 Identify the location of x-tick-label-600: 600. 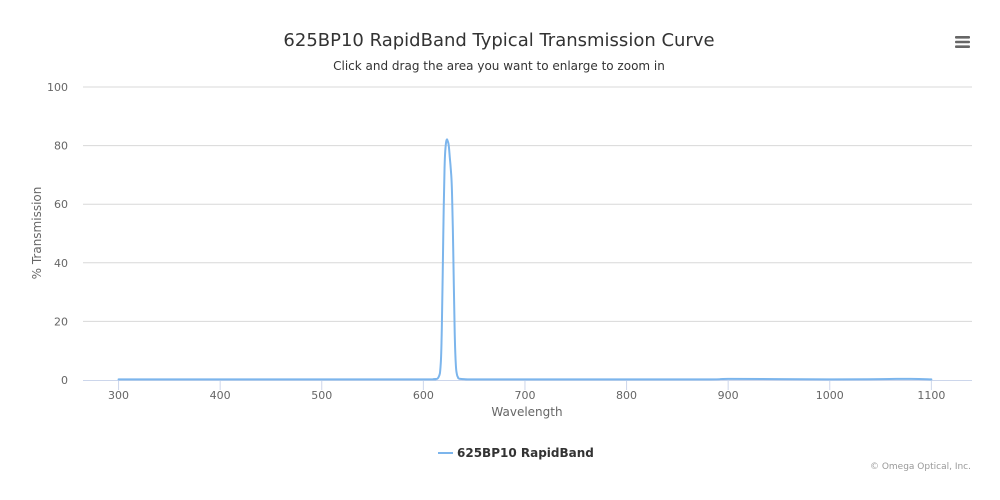
(423, 395).